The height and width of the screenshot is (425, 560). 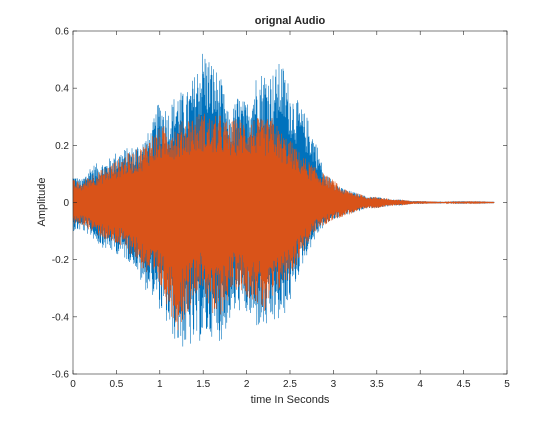 I want to click on y-tick-label: 0.4, so click(x=62, y=89).